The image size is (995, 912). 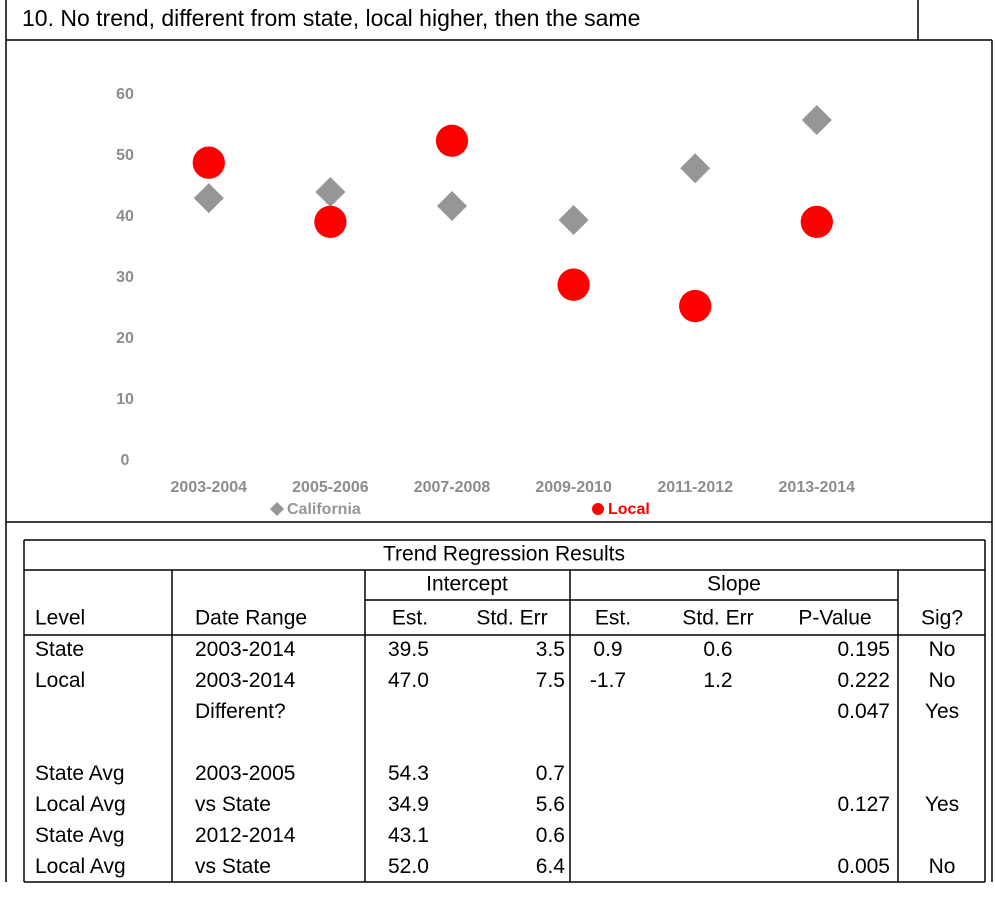 I want to click on table-cell: 43.1, so click(x=408, y=835).